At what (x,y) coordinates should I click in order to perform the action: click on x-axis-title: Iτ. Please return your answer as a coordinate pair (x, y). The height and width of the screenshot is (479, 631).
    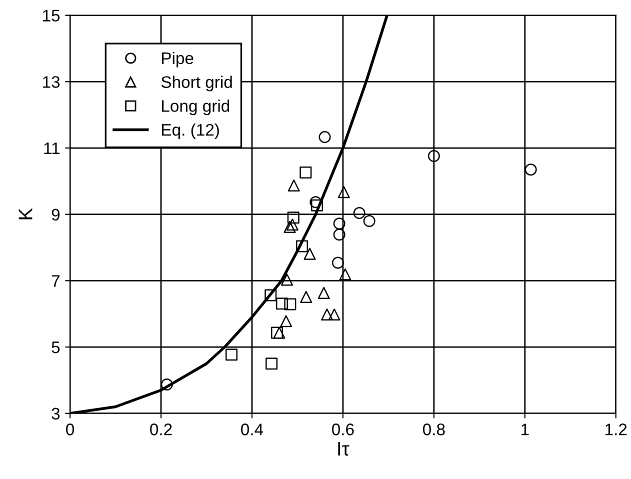
    Looking at the image, I should click on (344, 449).